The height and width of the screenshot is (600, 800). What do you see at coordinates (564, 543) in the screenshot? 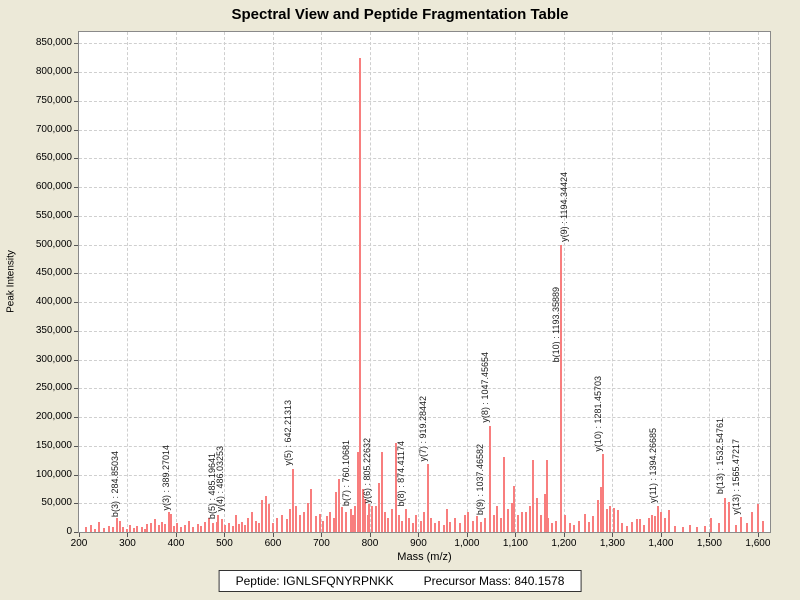
I see `x-axis-tick-label: 1,200` at bounding box center [564, 543].